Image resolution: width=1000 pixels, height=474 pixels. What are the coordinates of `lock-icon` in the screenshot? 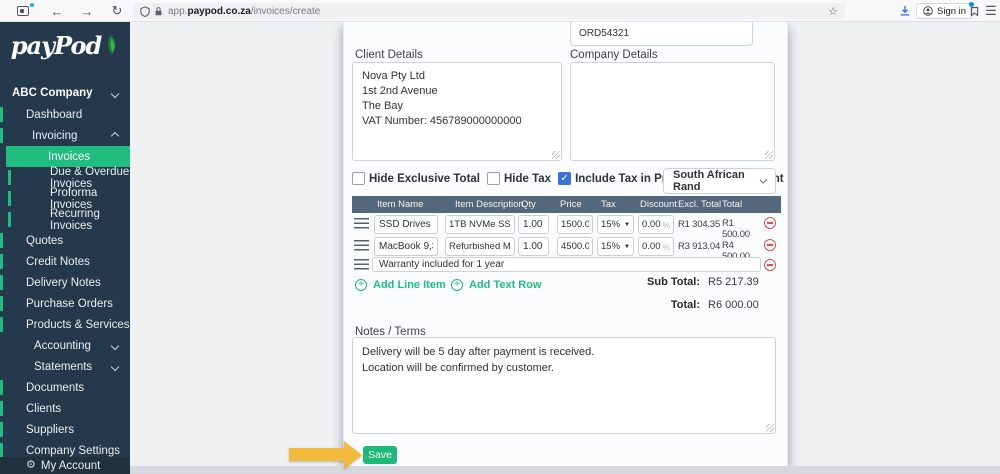 It's located at (158, 11).